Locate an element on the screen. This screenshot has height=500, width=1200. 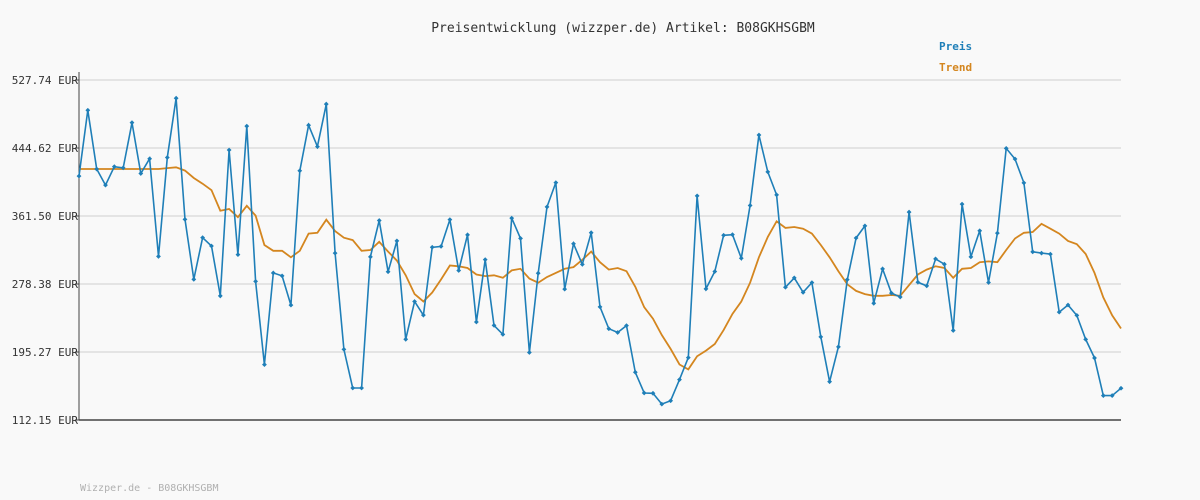
y-tick-label: 527.74 EUR is located at coordinates (45, 80).